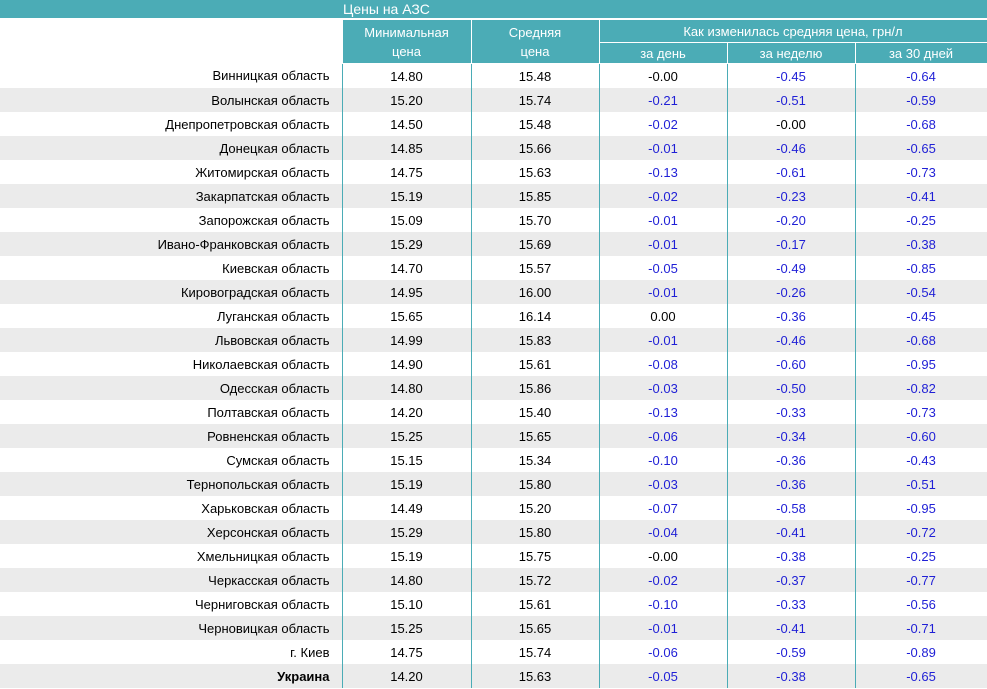 This screenshot has width=987, height=689. Describe the element at coordinates (535, 364) in the screenshot. I see `avg-price-cell: 15.61` at that location.